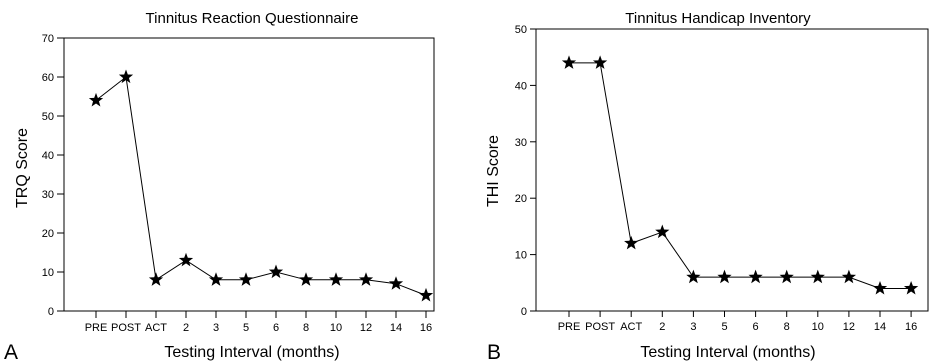 The height and width of the screenshot is (363, 932). What do you see at coordinates (718, 18) in the screenshot?
I see `chart-title-b: Tinnitus Handicap Inventory` at bounding box center [718, 18].